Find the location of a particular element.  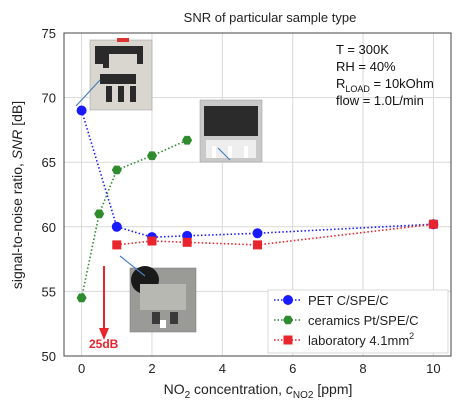

condition-flow: flow = 1.0L/min is located at coordinates (380, 100).